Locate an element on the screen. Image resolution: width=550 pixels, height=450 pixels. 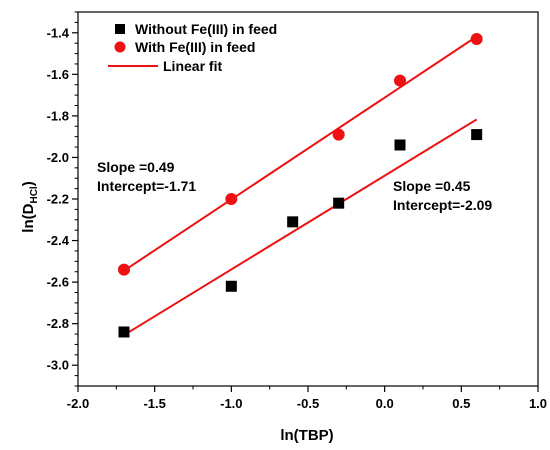
y-axis-title-main: ln(D is located at coordinates (28, 217).